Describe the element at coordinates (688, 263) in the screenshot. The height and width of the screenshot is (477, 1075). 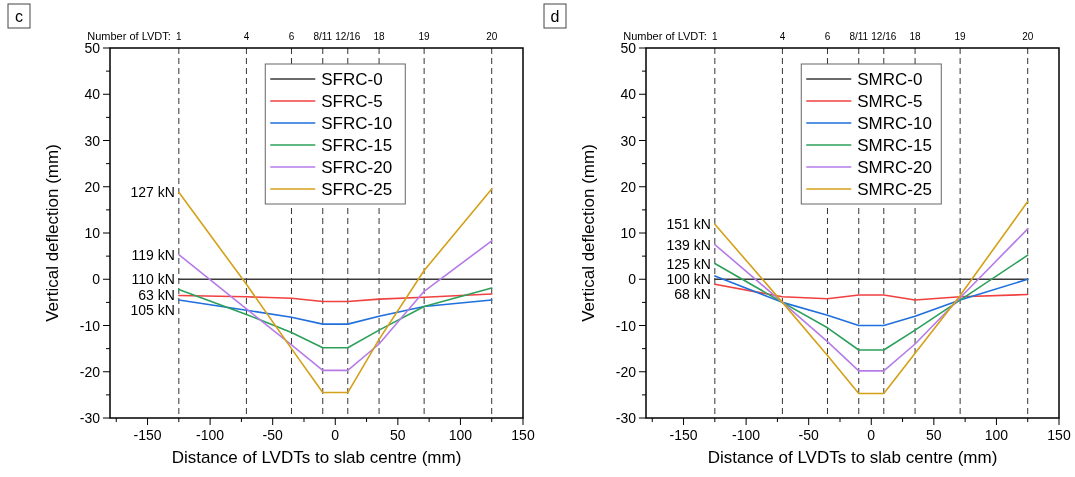
I see `annotation: 125 kN` at that location.